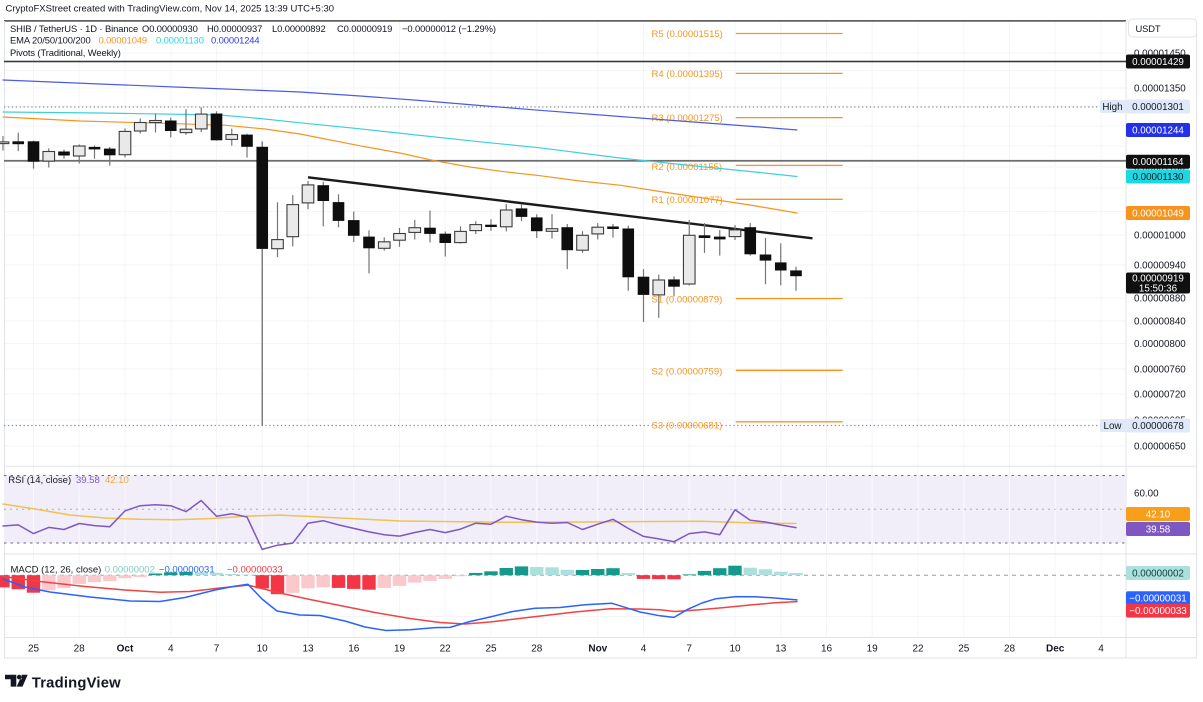 The width and height of the screenshot is (1203, 702). I want to click on svg-text: H0.00000937, so click(234, 28).